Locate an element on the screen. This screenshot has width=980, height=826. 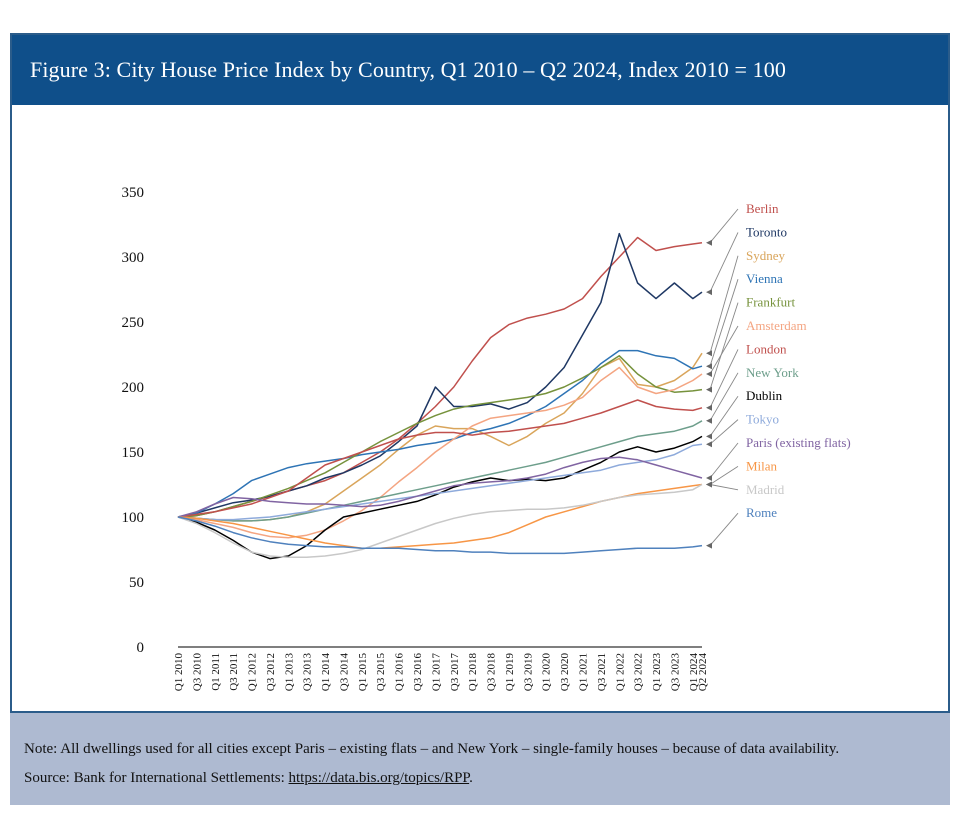
x-tick-label: Q1 2023 is located at coordinates (657, 672).